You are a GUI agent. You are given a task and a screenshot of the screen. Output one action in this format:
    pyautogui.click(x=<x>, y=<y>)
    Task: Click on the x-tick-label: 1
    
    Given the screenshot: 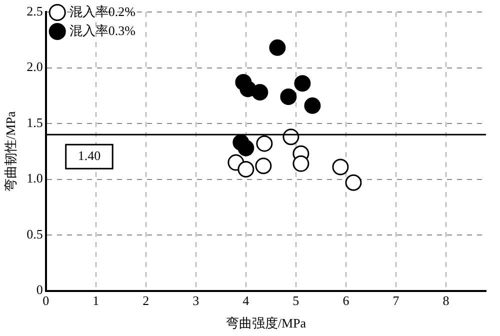 What is the action you would take?
    pyautogui.click(x=96, y=300)
    